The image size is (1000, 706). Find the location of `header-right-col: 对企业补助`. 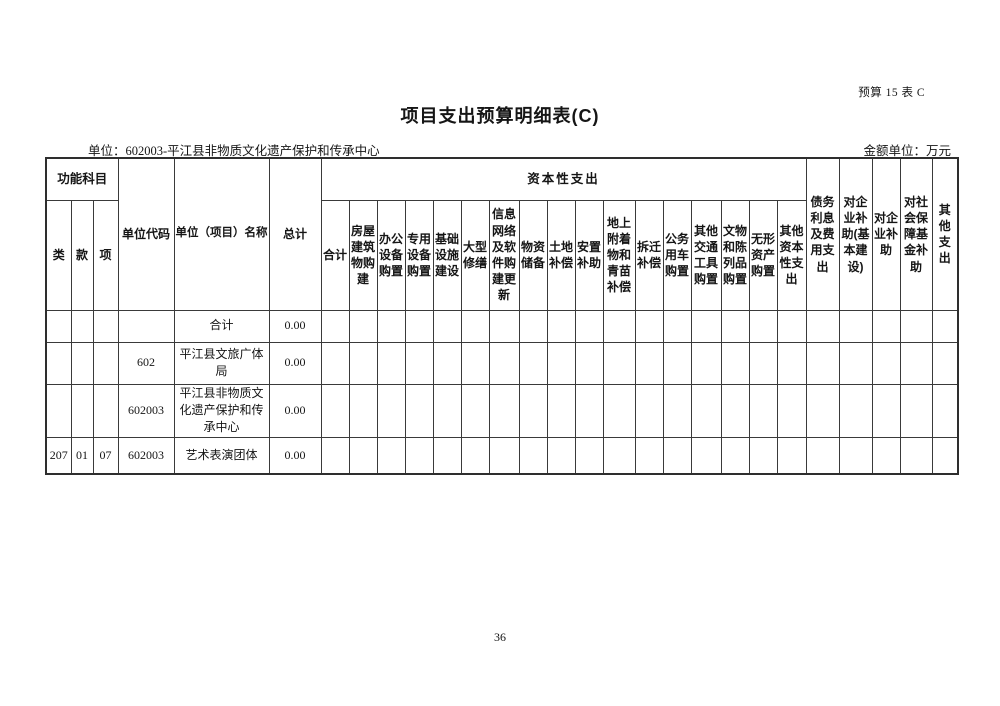

header-right-col: 对企业补助 is located at coordinates (886, 234).